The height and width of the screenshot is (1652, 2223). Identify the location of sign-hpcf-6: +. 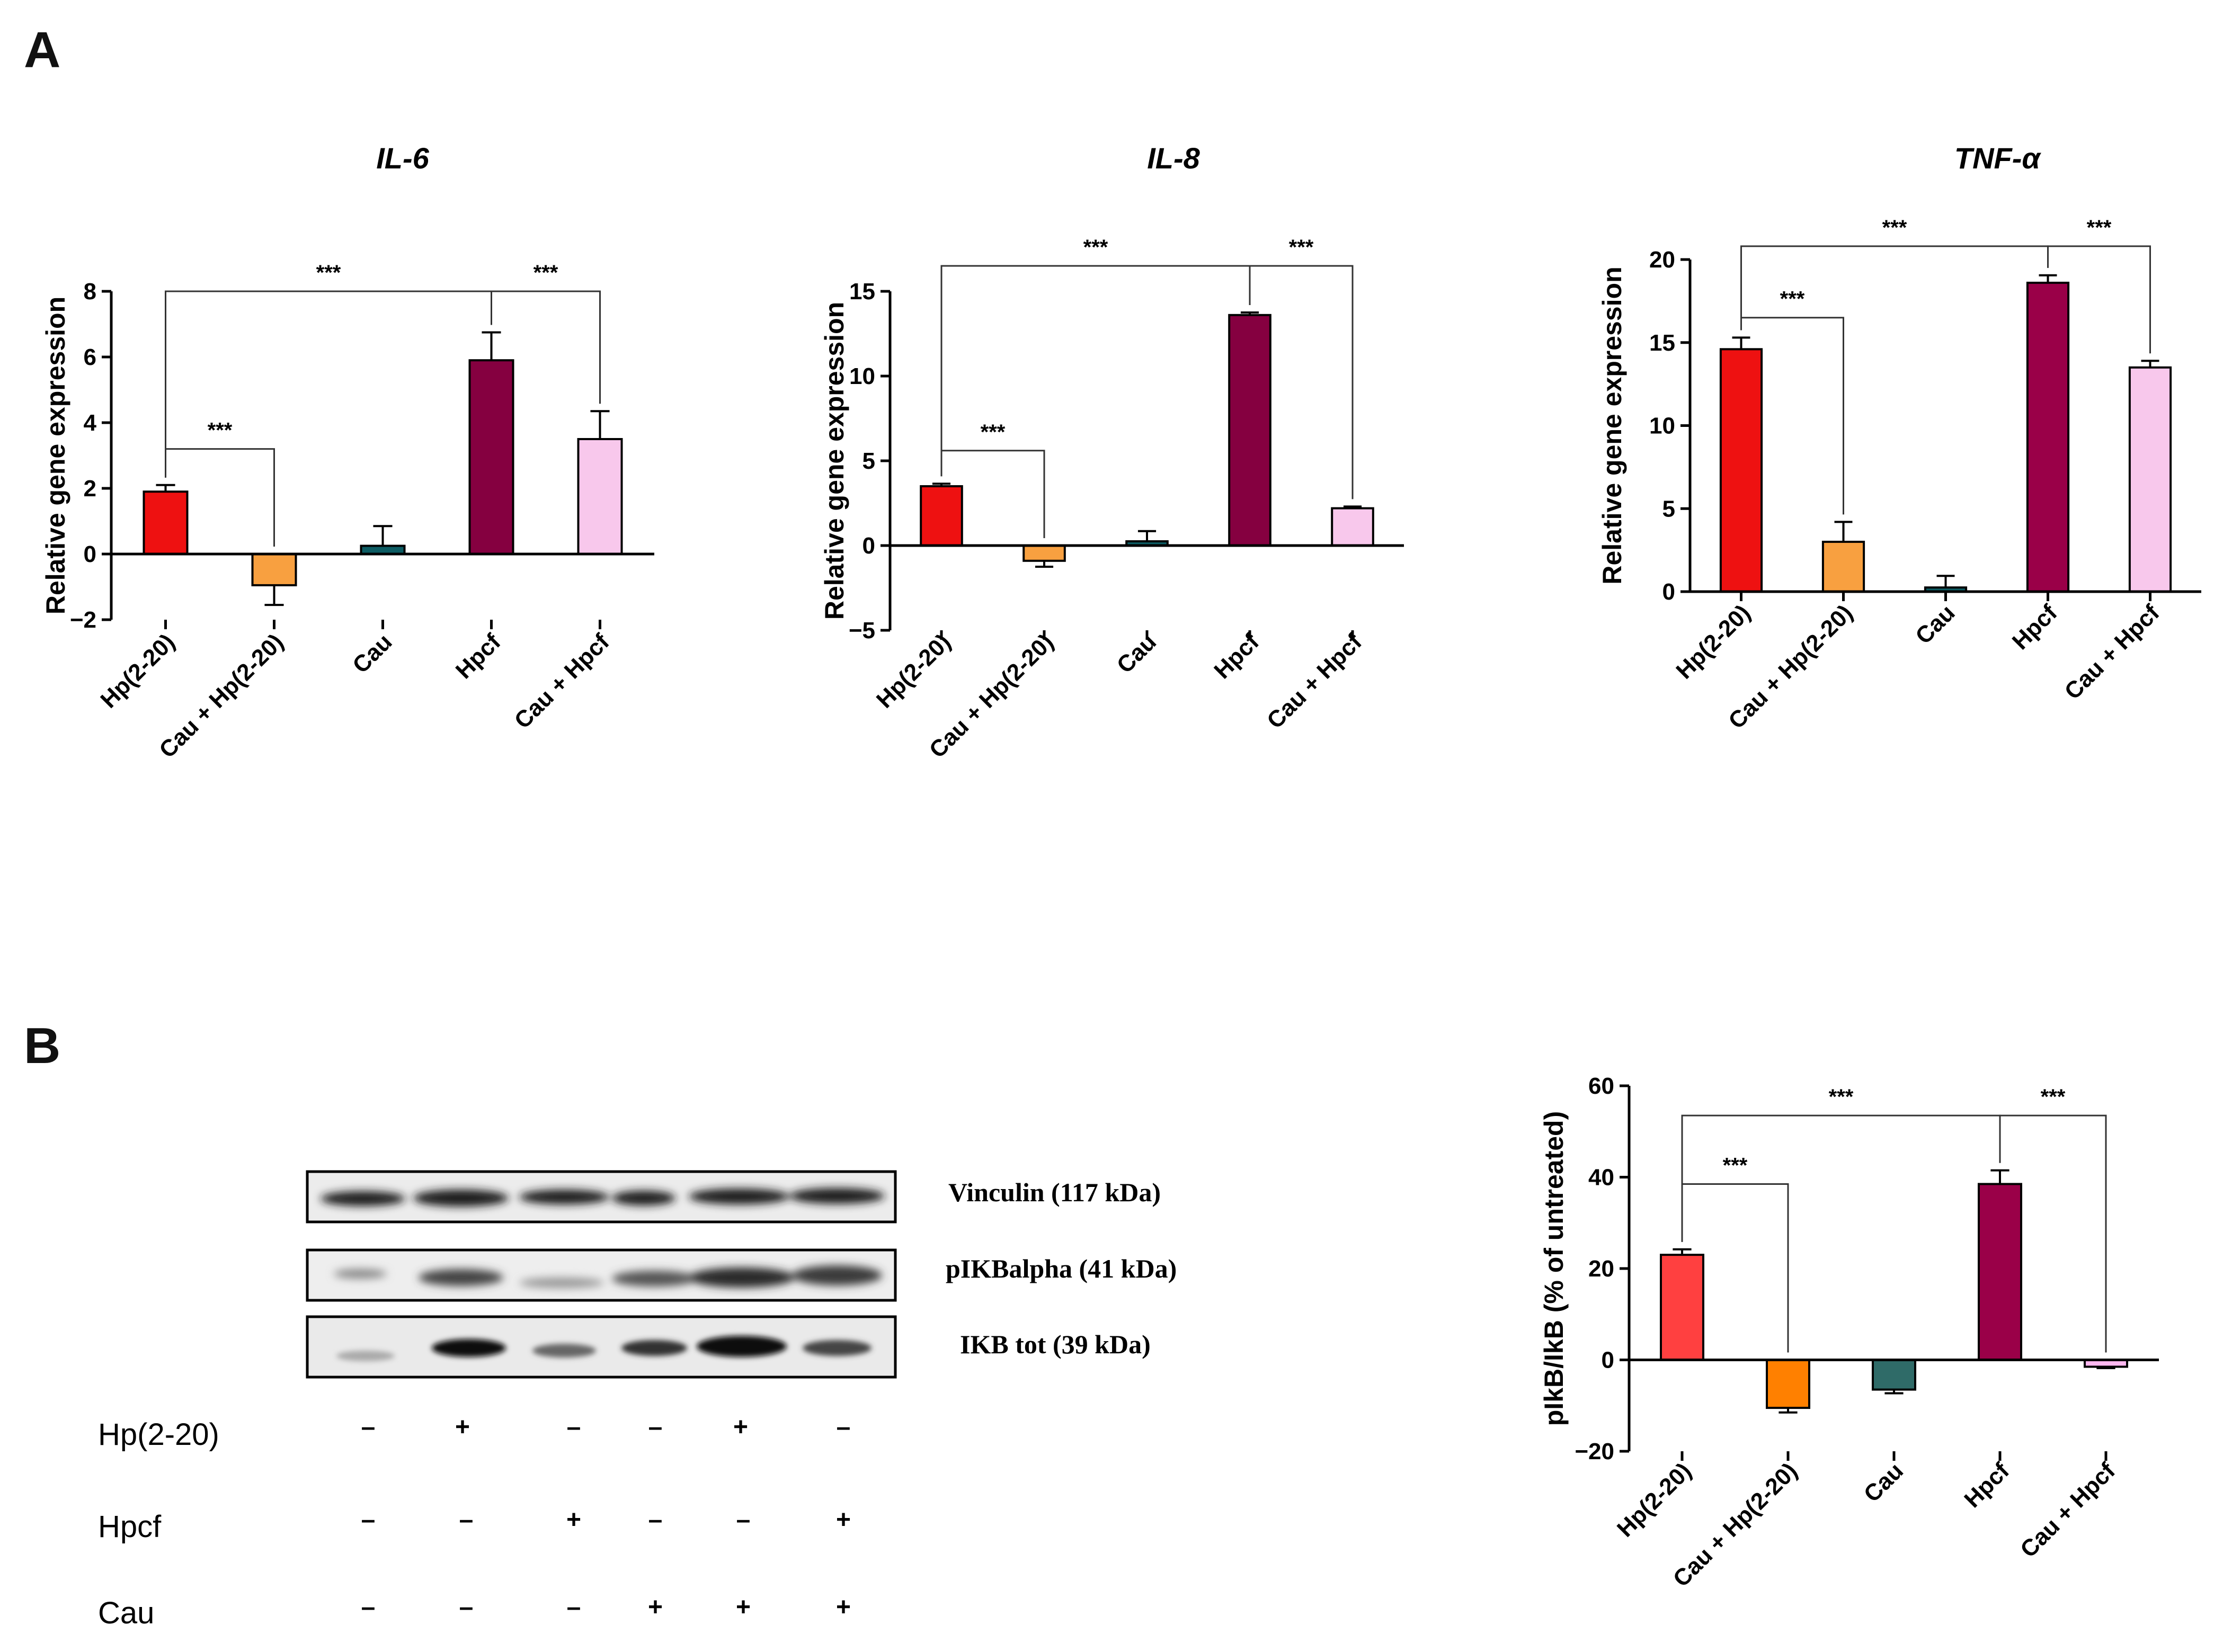
(844, 1520).